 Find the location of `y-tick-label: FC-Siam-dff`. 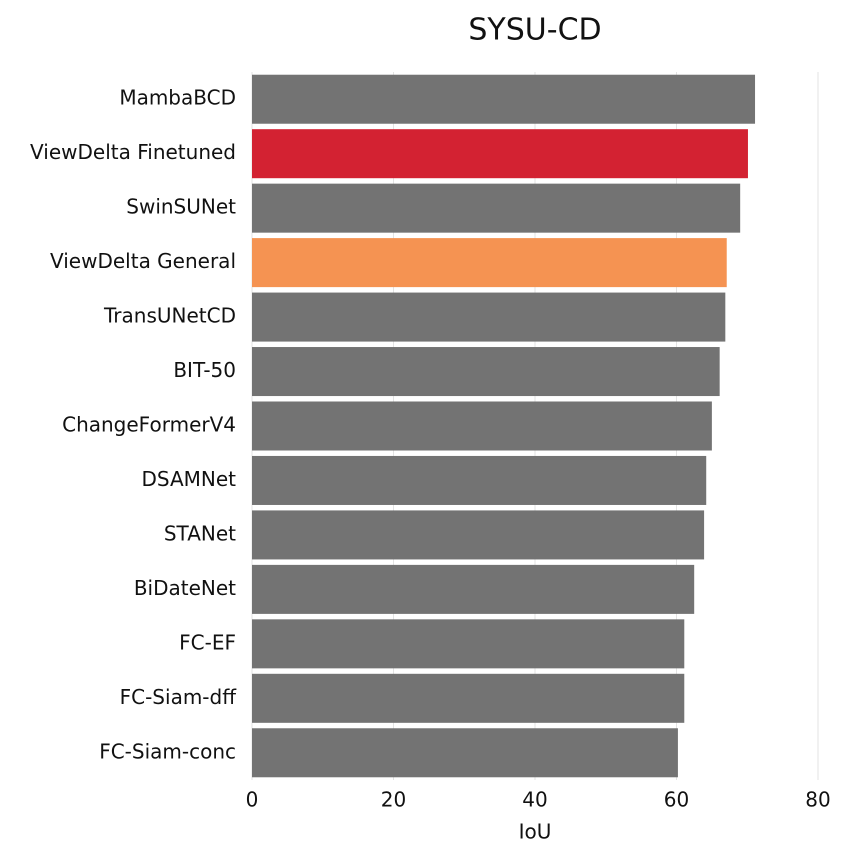

y-tick-label: FC-Siam-dff is located at coordinates (179, 697).